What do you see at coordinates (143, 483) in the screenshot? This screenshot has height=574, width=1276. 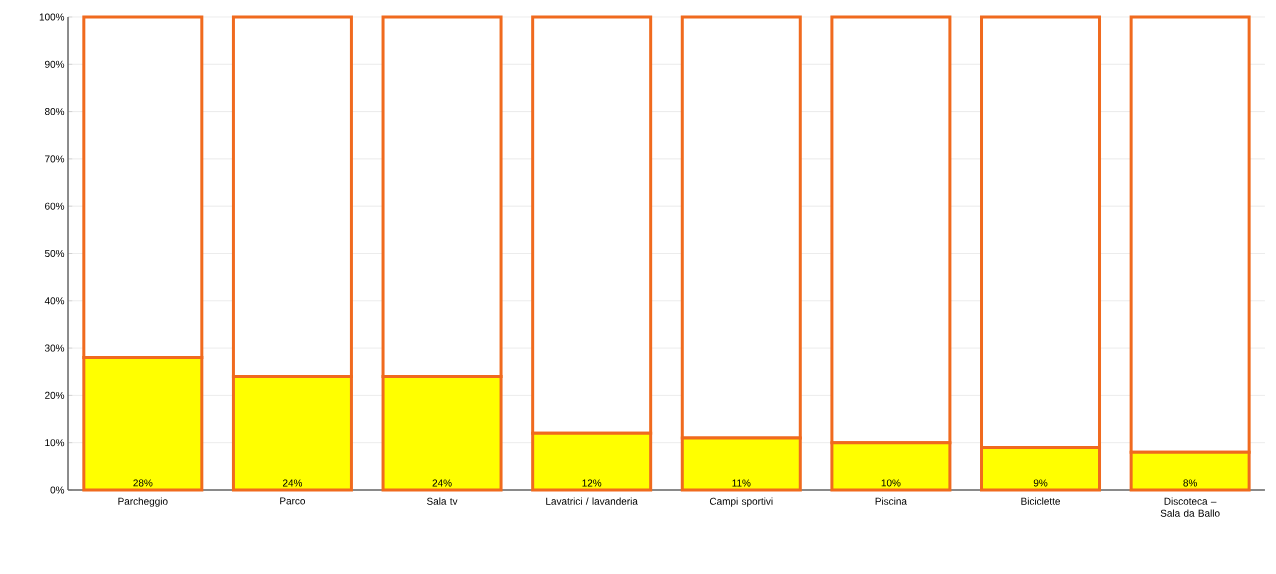 I see `data-label: 28%` at bounding box center [143, 483].